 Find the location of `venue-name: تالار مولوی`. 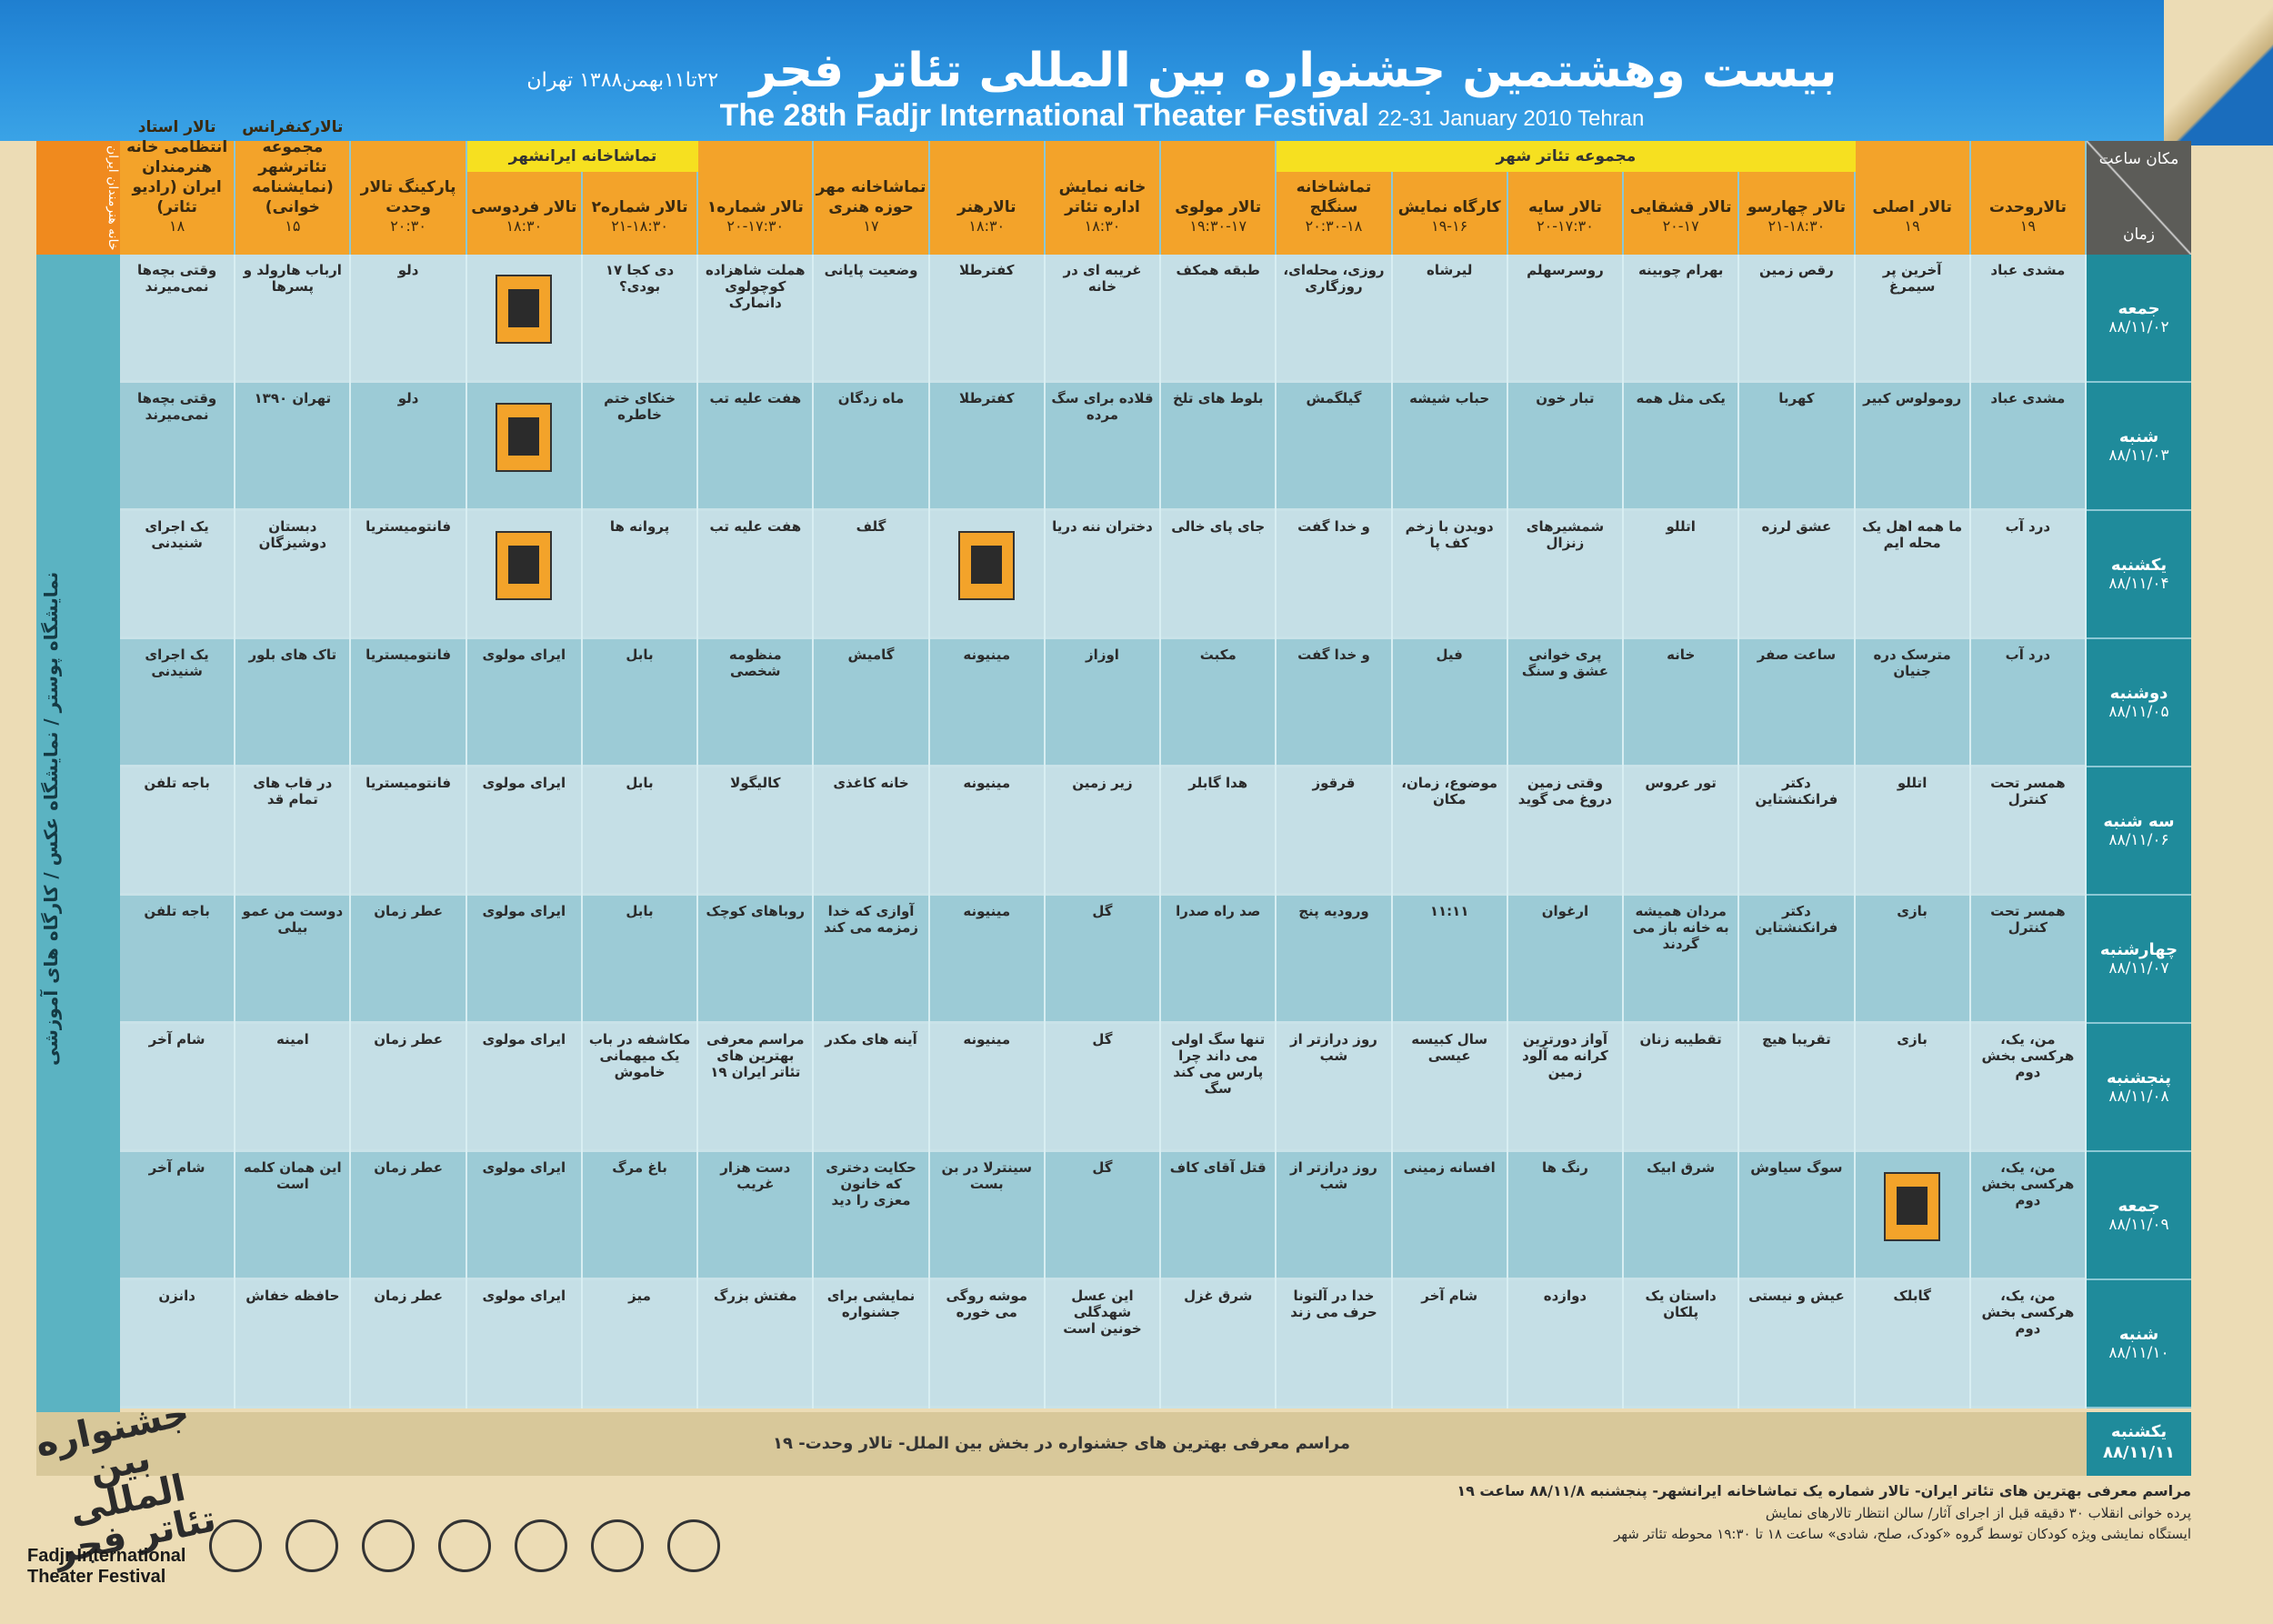

venue-name: تالار مولوی is located at coordinates (1218, 207).